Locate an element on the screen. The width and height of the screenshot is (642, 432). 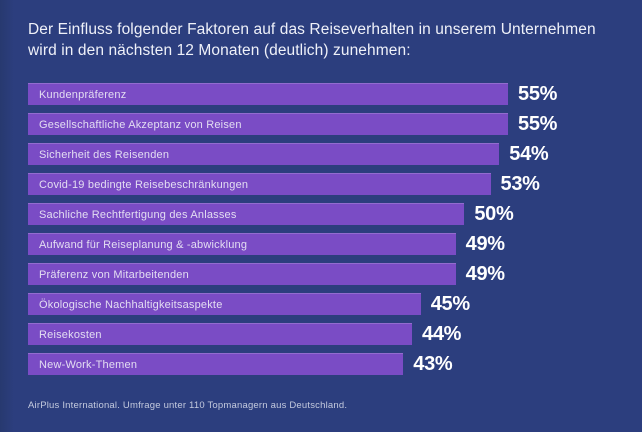
bar-category-label: Gesellschaftliche Akzeptanz von Reisen is located at coordinates (140, 124).